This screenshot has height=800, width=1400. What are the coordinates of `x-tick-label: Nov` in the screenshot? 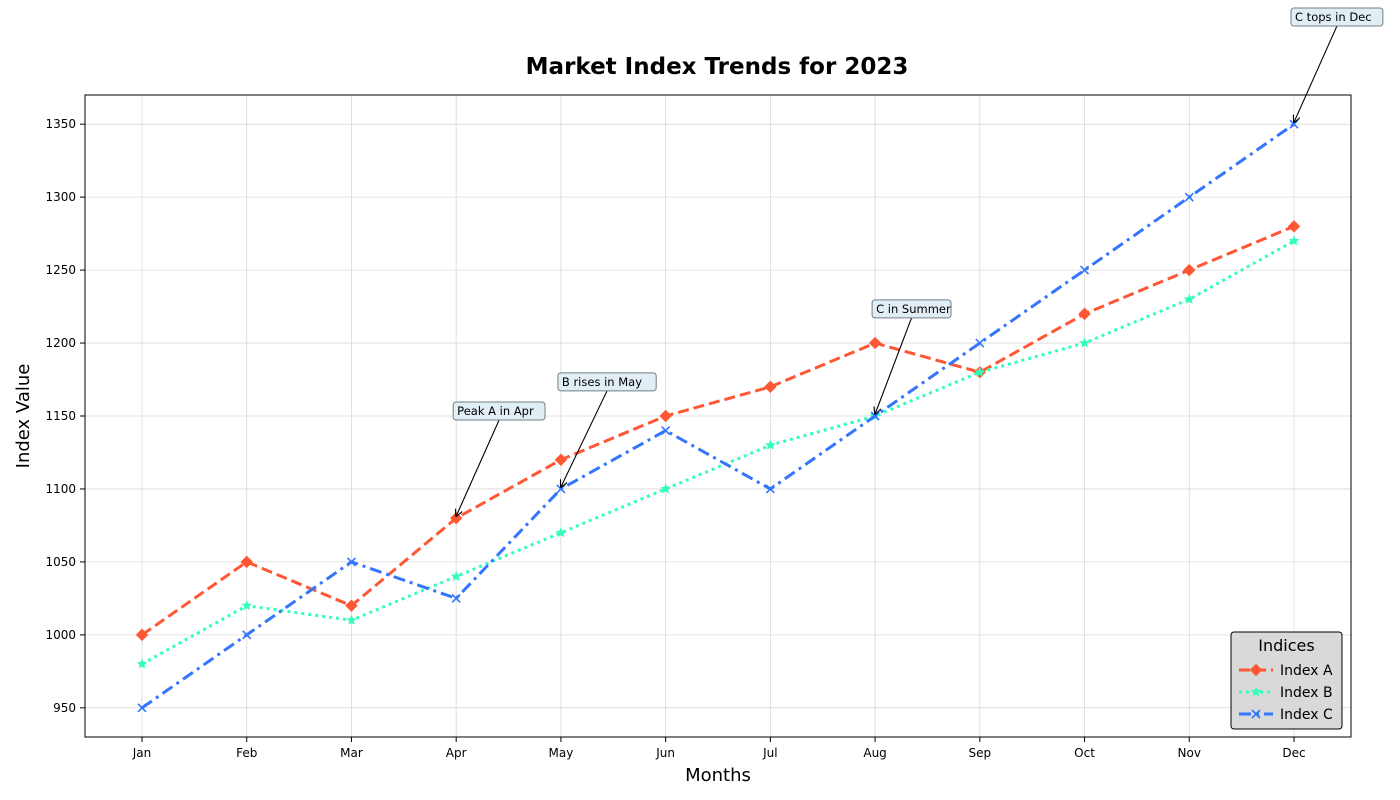 It's located at (1189, 753).